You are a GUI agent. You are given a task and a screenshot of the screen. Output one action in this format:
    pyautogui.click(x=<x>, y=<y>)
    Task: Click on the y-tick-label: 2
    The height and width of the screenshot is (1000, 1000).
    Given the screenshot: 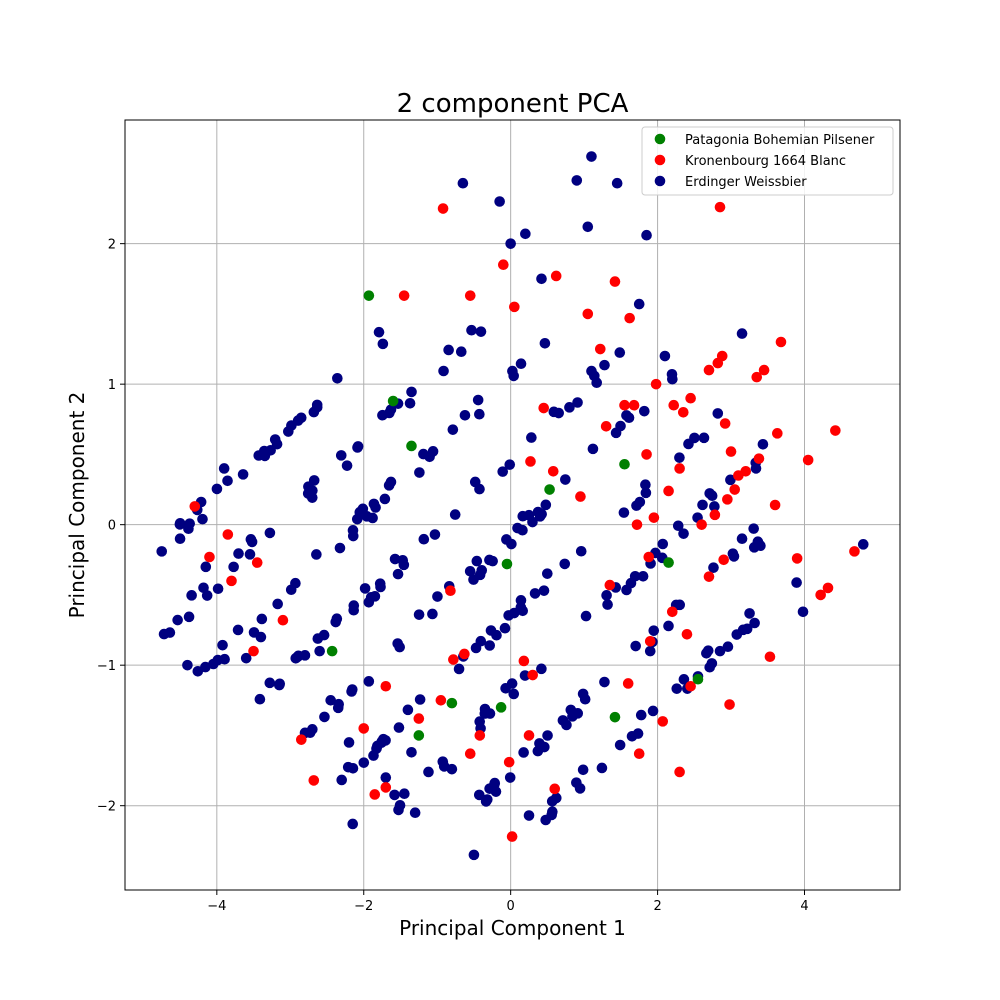 What is the action you would take?
    pyautogui.click(x=112, y=245)
    